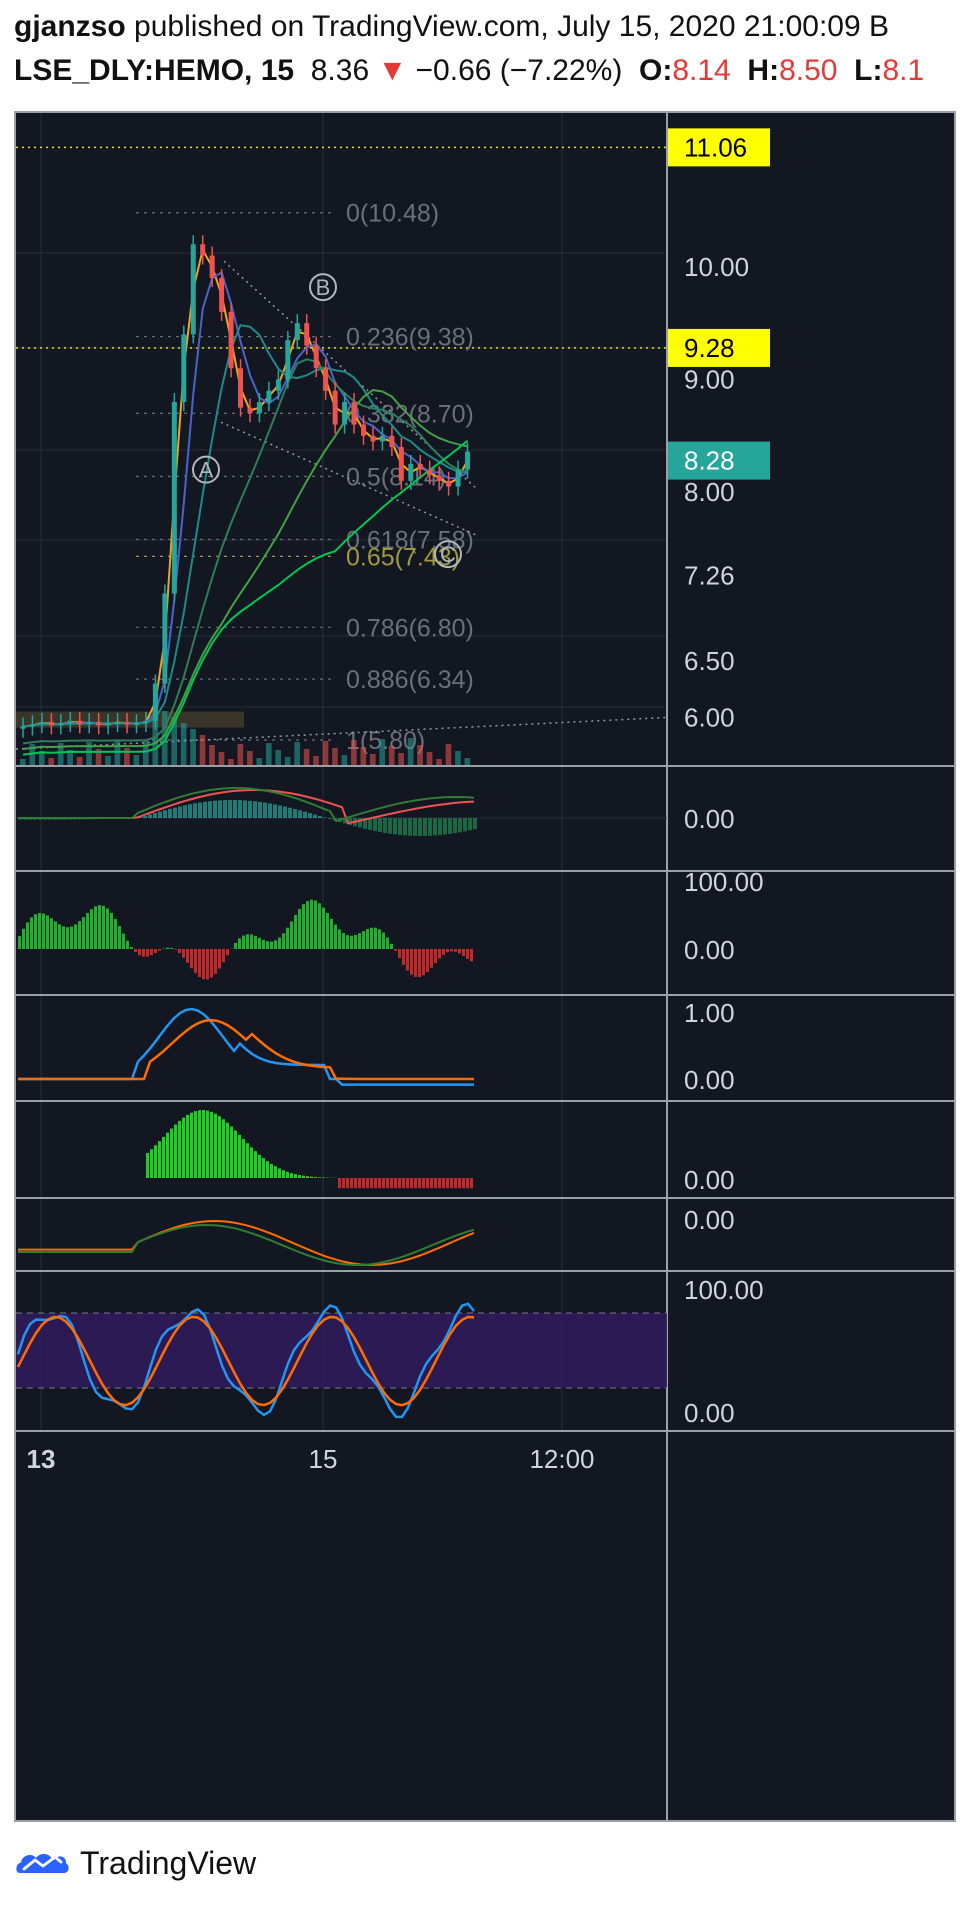 This screenshot has width=971, height=1907. I want to click on wave-line-b, so click(246, 1244).